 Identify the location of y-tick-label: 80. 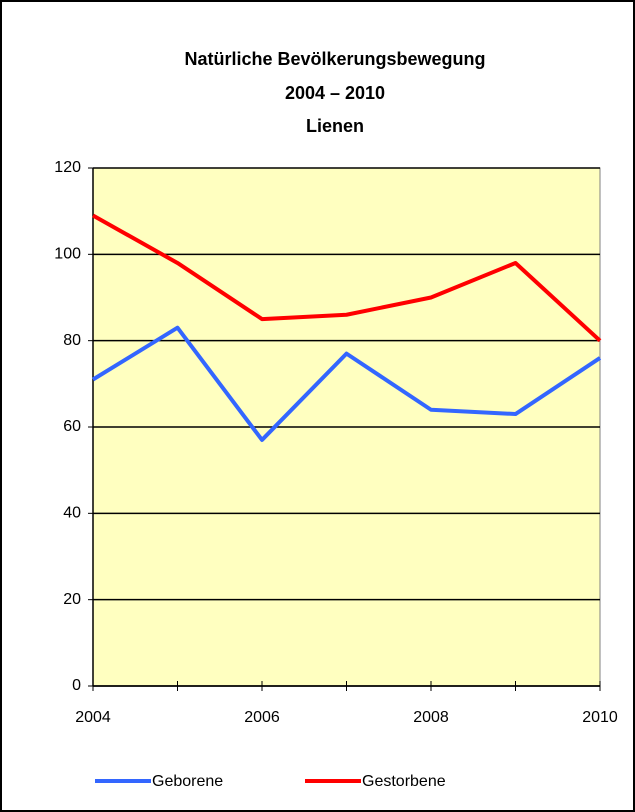
(72, 340).